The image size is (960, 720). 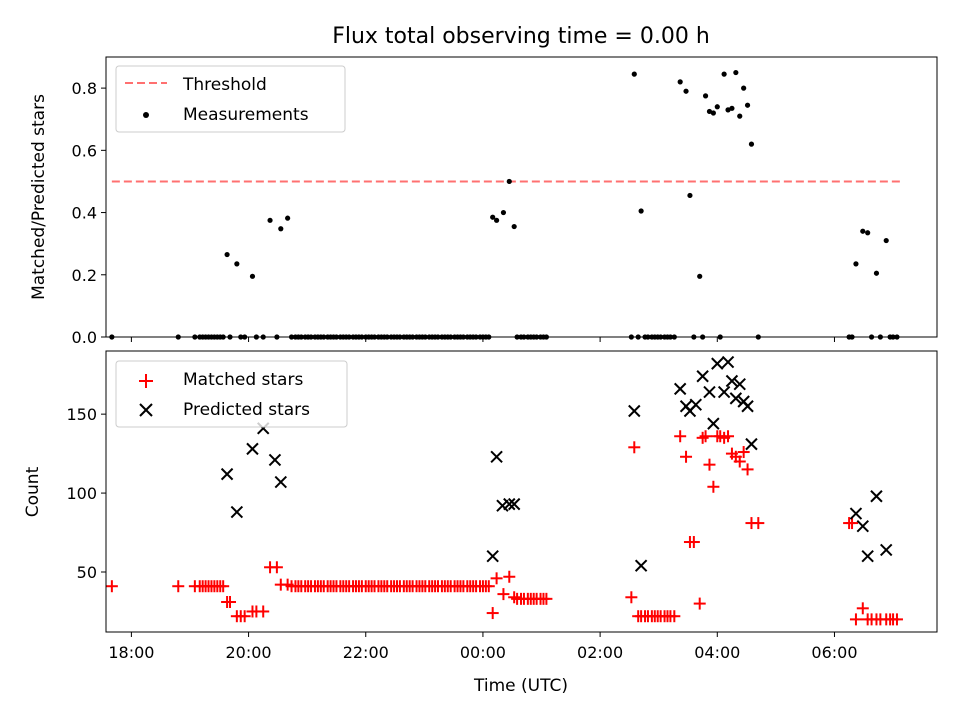 I want to click on top-legend: Threshold Measurements, so click(x=230, y=99).